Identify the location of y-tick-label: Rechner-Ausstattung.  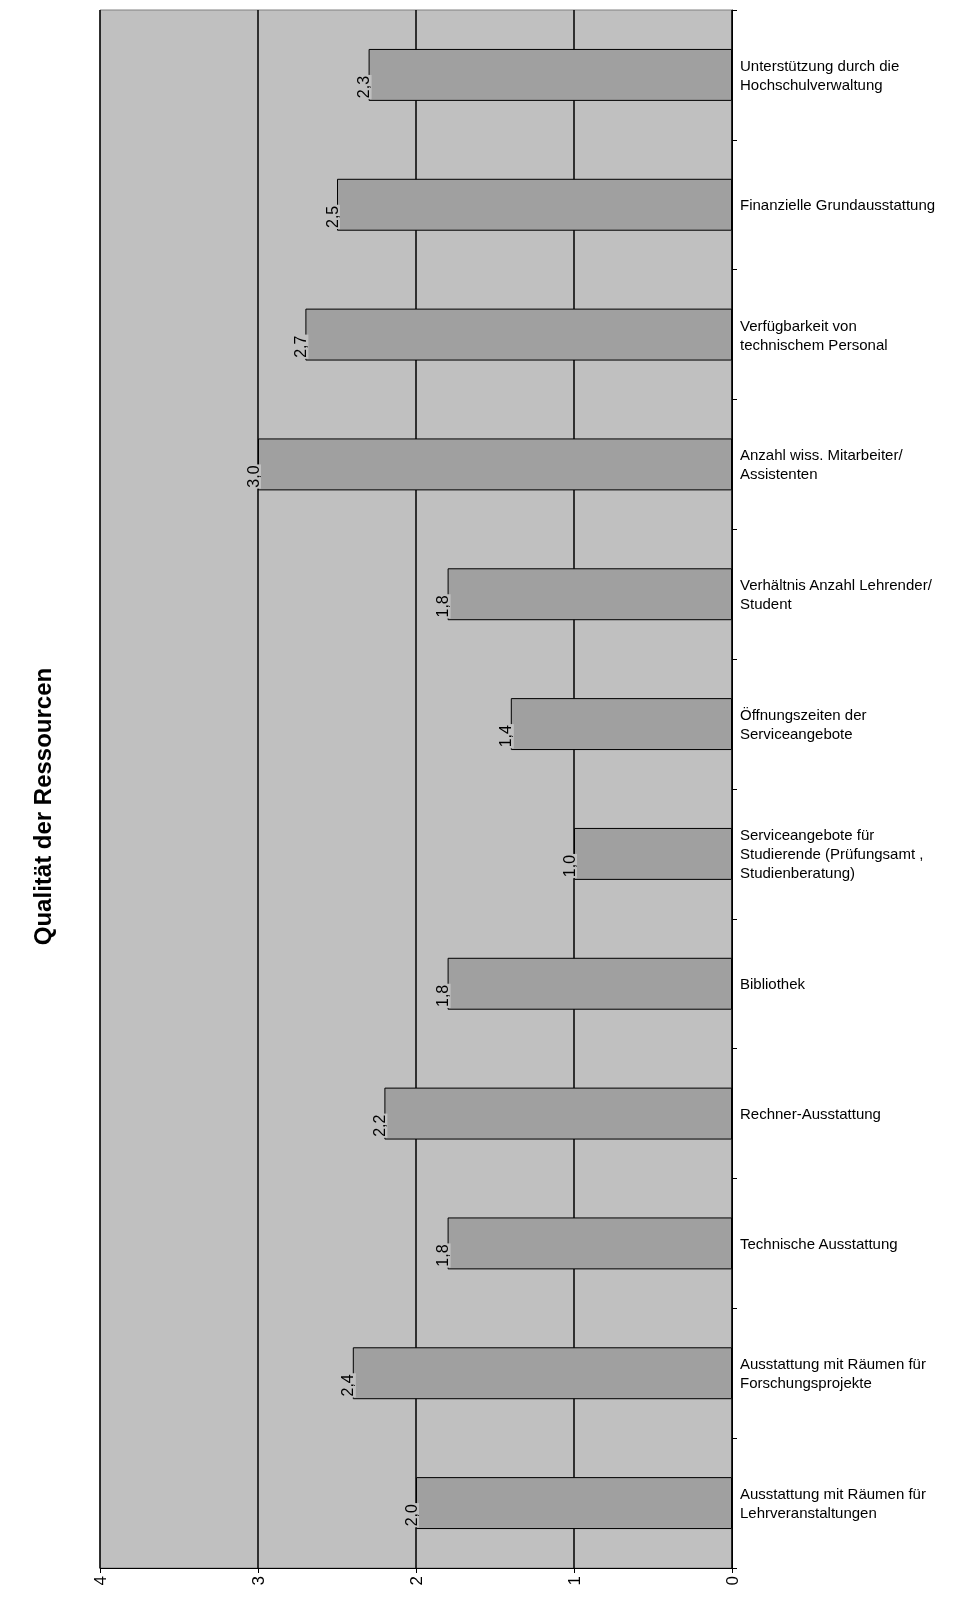
(810, 1114).